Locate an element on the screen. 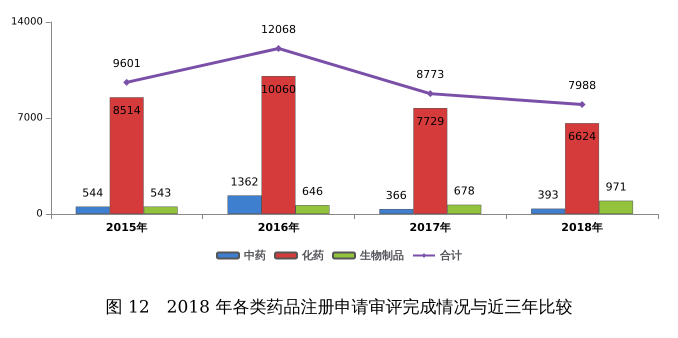 Image resolution: width=678 pixels, height=338 pixels. x-tick-label: 2016年 is located at coordinates (279, 227).